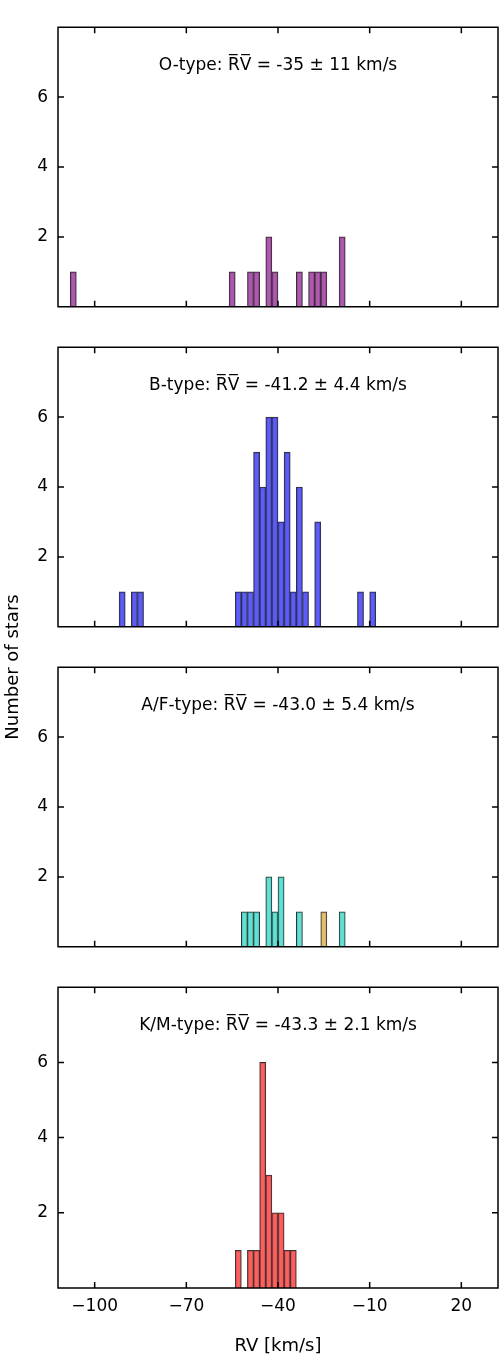 The height and width of the screenshot is (1362, 499). I want to click on text: O-type: R̅V̅ = -35 ± 11 km/s, so click(278, 63).